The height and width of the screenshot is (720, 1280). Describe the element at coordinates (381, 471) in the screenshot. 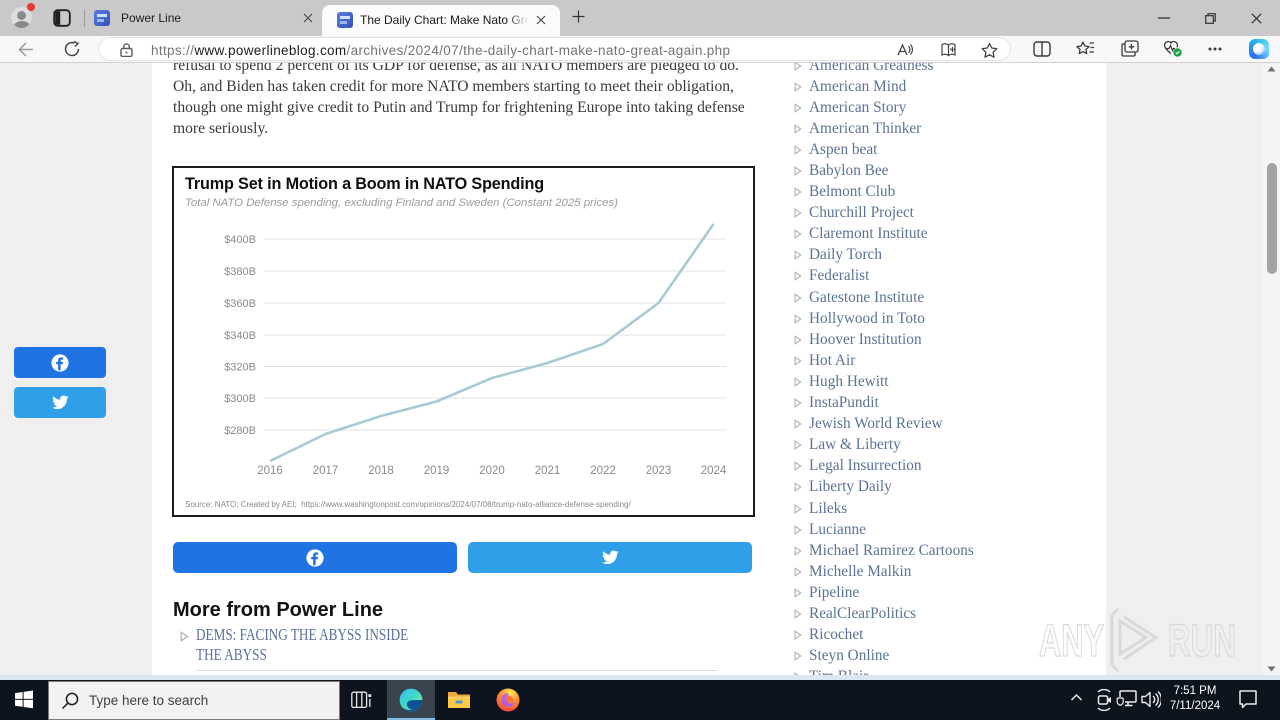

I see `svg-text: 2018` at that location.